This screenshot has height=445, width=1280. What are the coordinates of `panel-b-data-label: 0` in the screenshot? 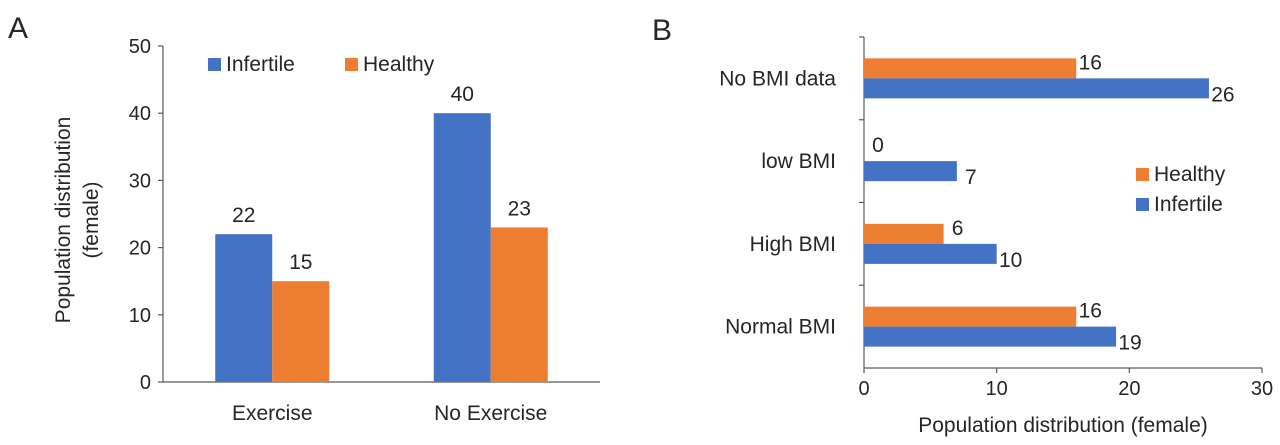 It's located at (878, 145).